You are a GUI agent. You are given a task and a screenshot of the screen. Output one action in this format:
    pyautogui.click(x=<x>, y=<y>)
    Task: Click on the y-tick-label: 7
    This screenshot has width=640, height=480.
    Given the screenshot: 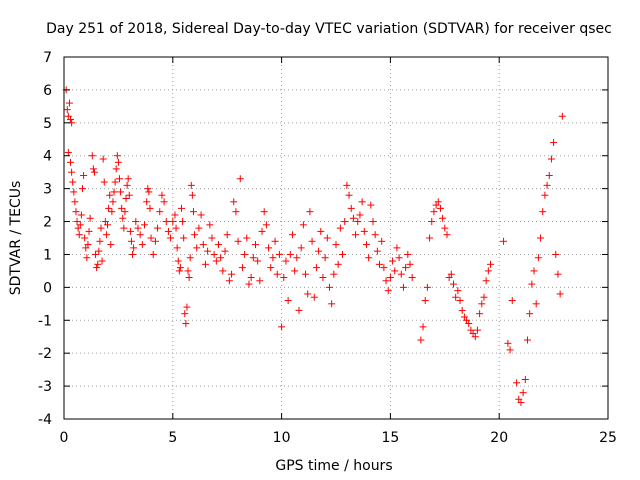 What is the action you would take?
    pyautogui.click(x=47, y=58)
    